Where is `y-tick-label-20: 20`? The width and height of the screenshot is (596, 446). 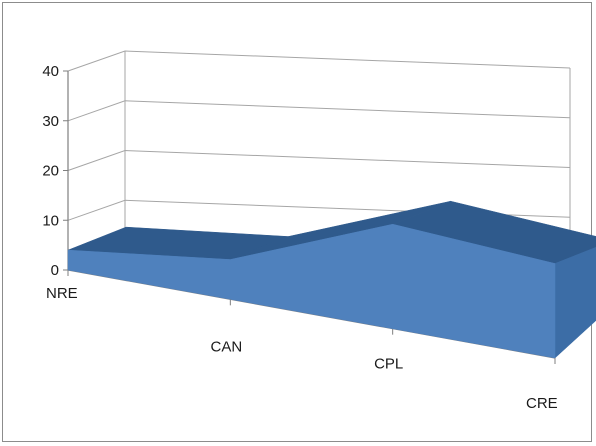
y-tick-label-20: 20 is located at coordinates (50, 171).